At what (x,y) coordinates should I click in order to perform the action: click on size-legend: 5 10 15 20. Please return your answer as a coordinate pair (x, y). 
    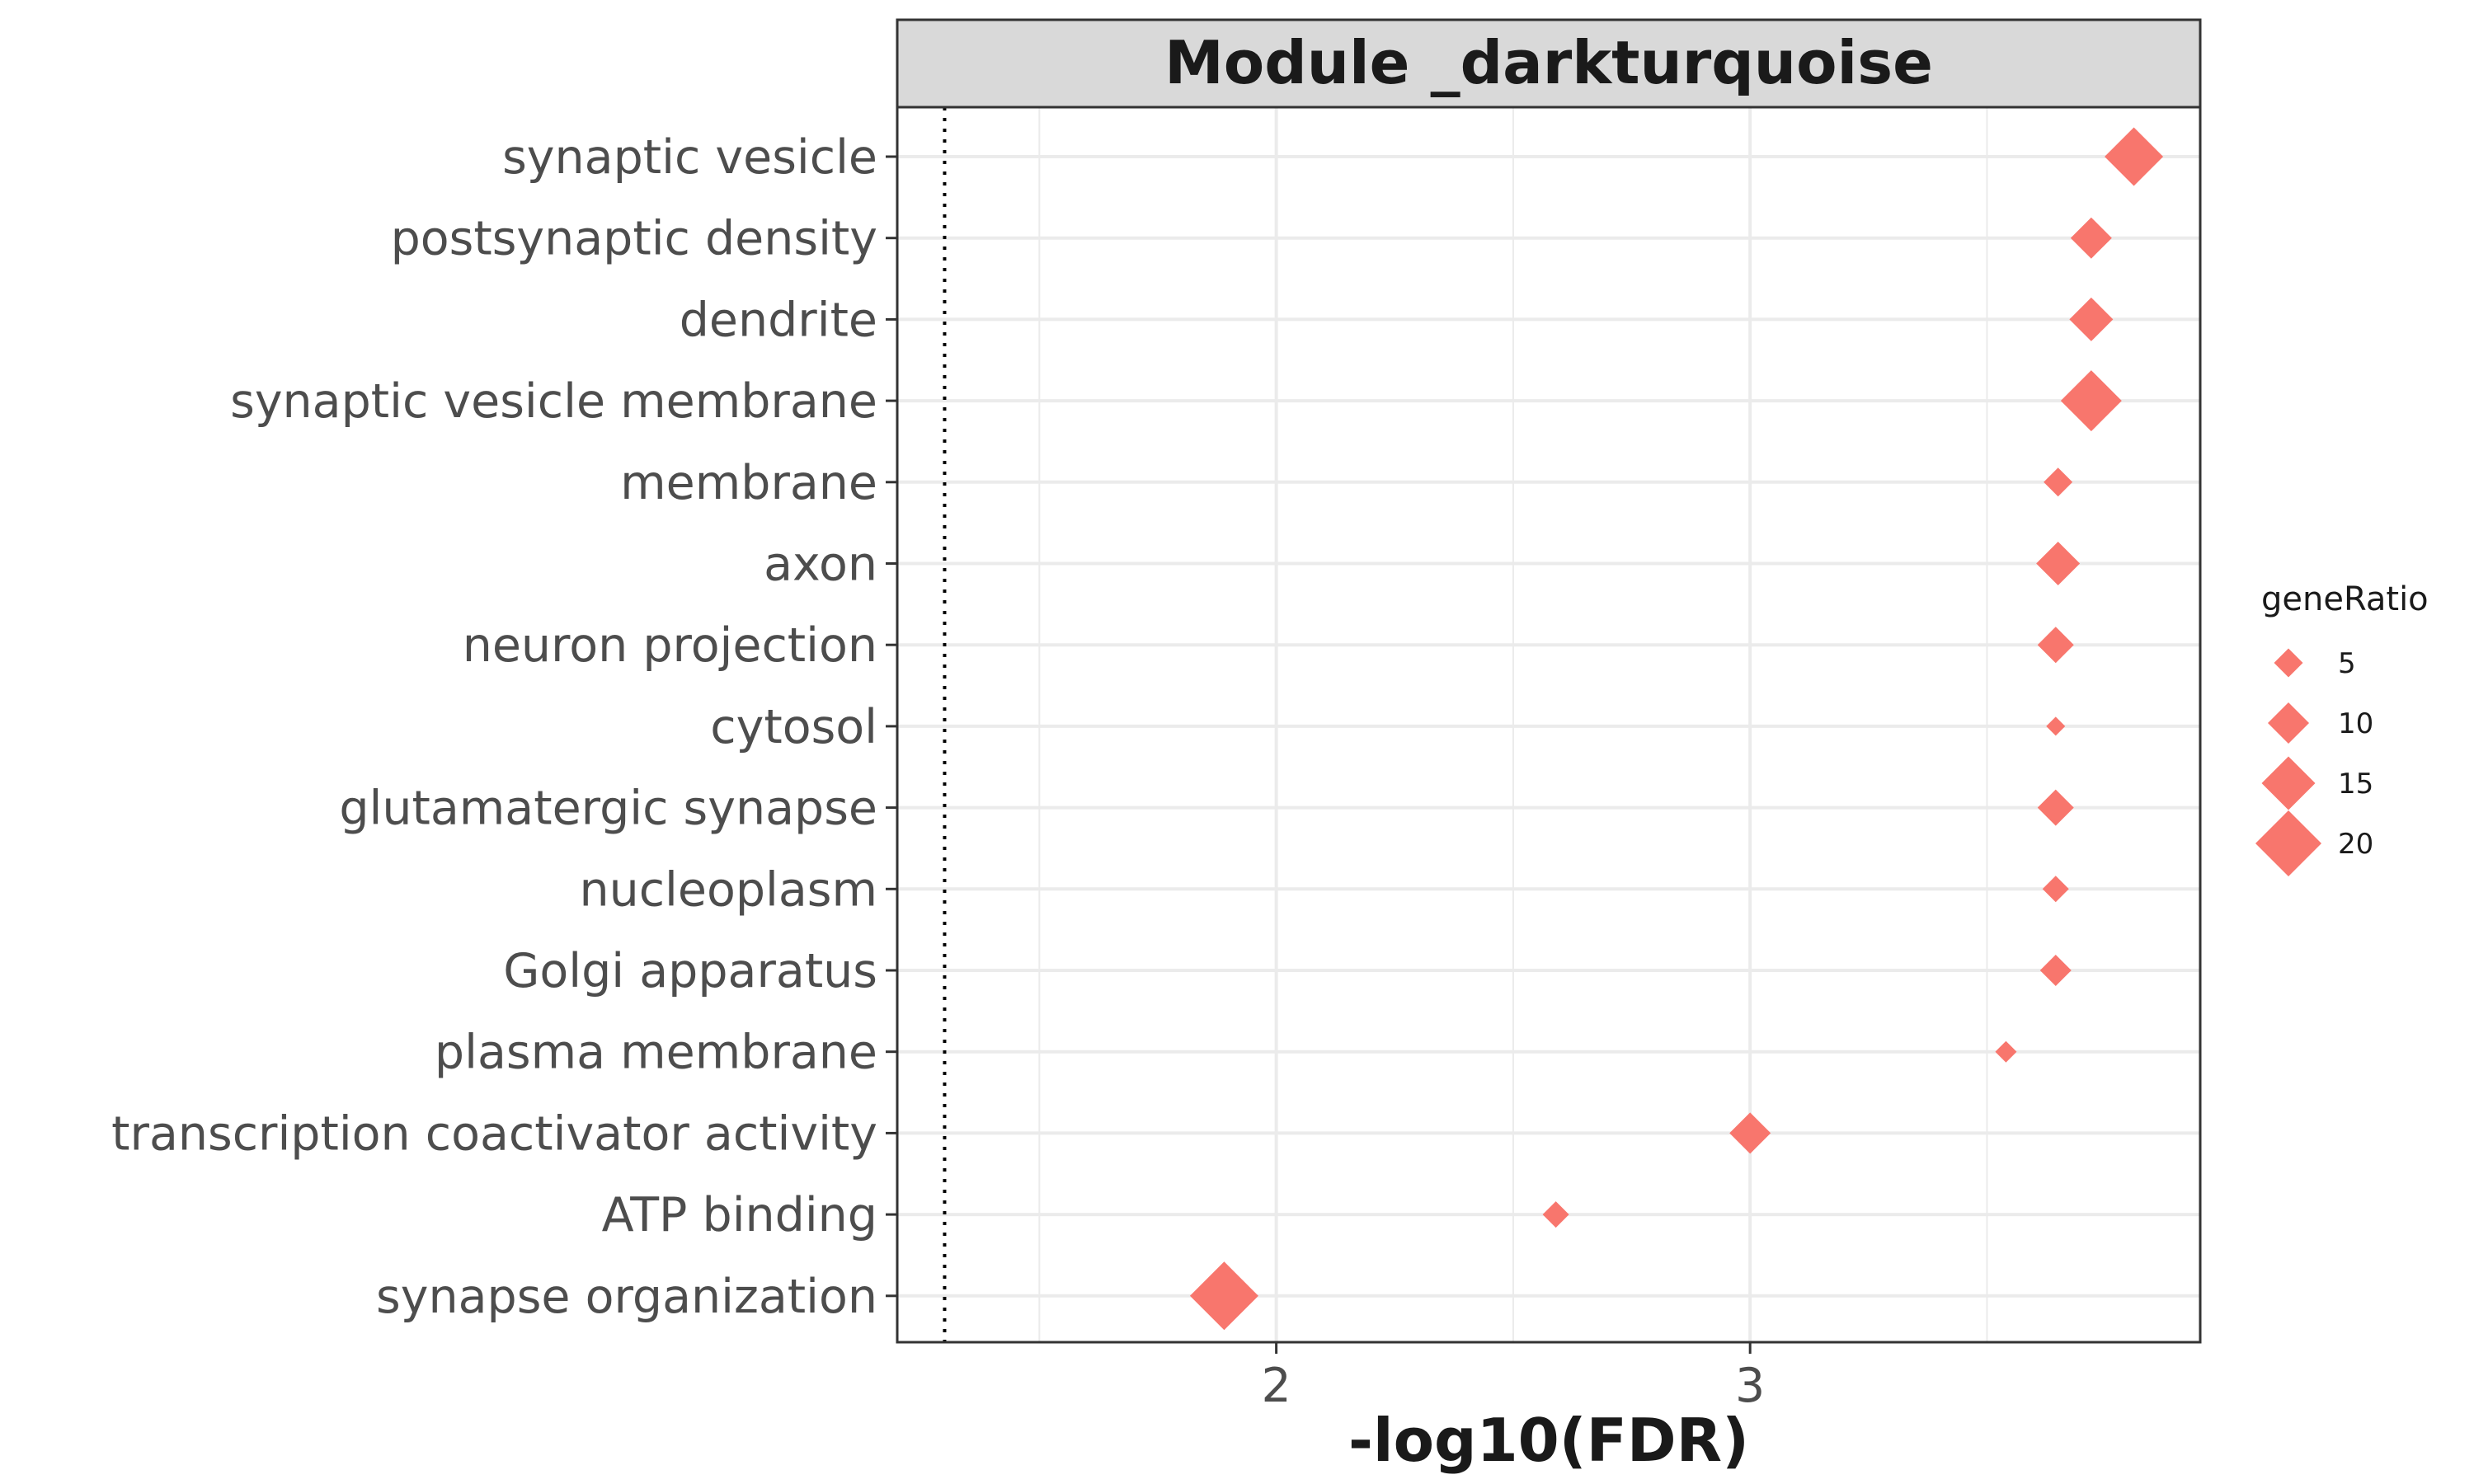
    Looking at the image, I should click on (2314, 761).